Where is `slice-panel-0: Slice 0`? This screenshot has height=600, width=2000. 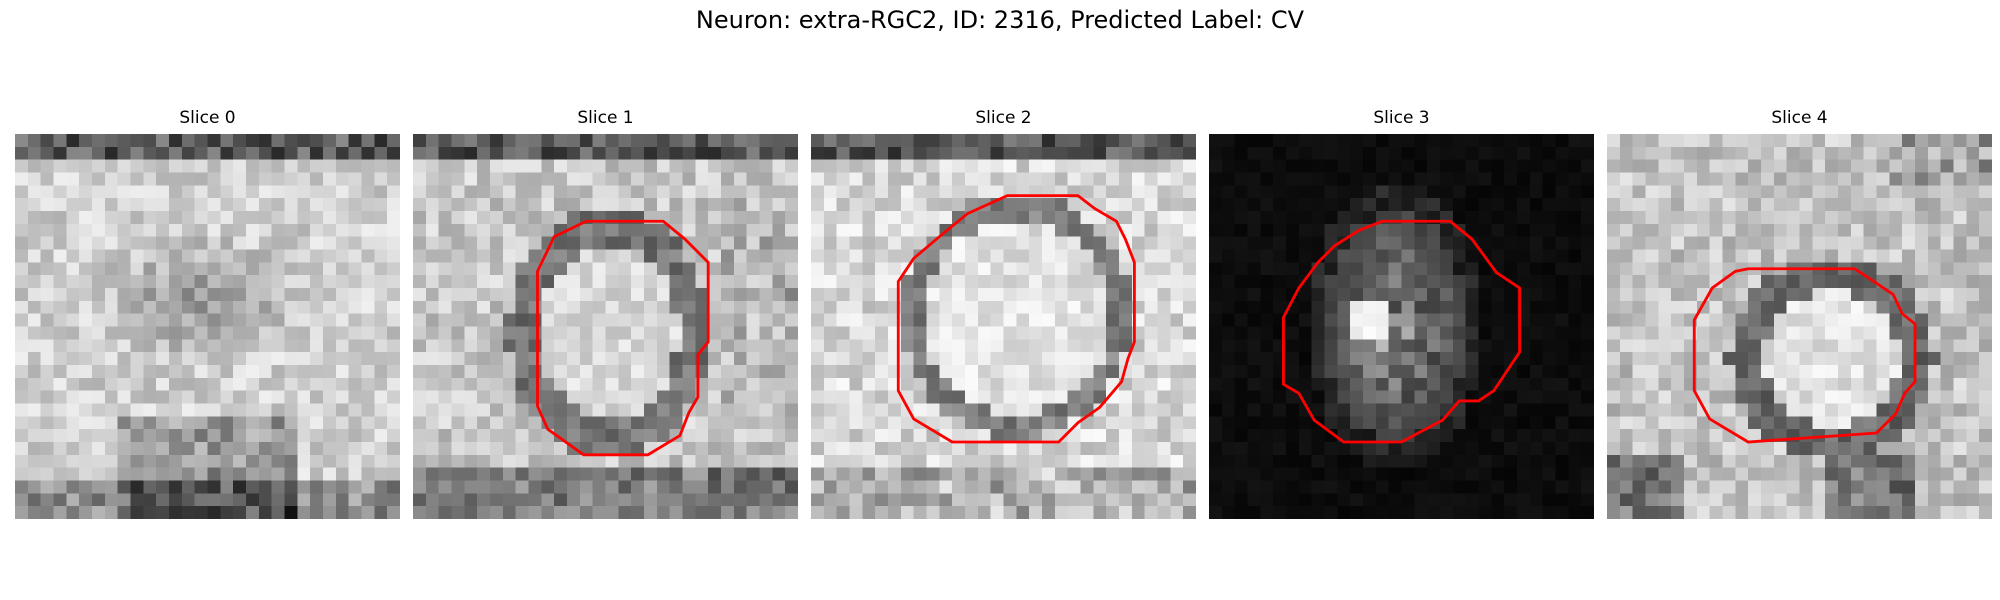
slice-panel-0: Slice 0 is located at coordinates (207, 314).